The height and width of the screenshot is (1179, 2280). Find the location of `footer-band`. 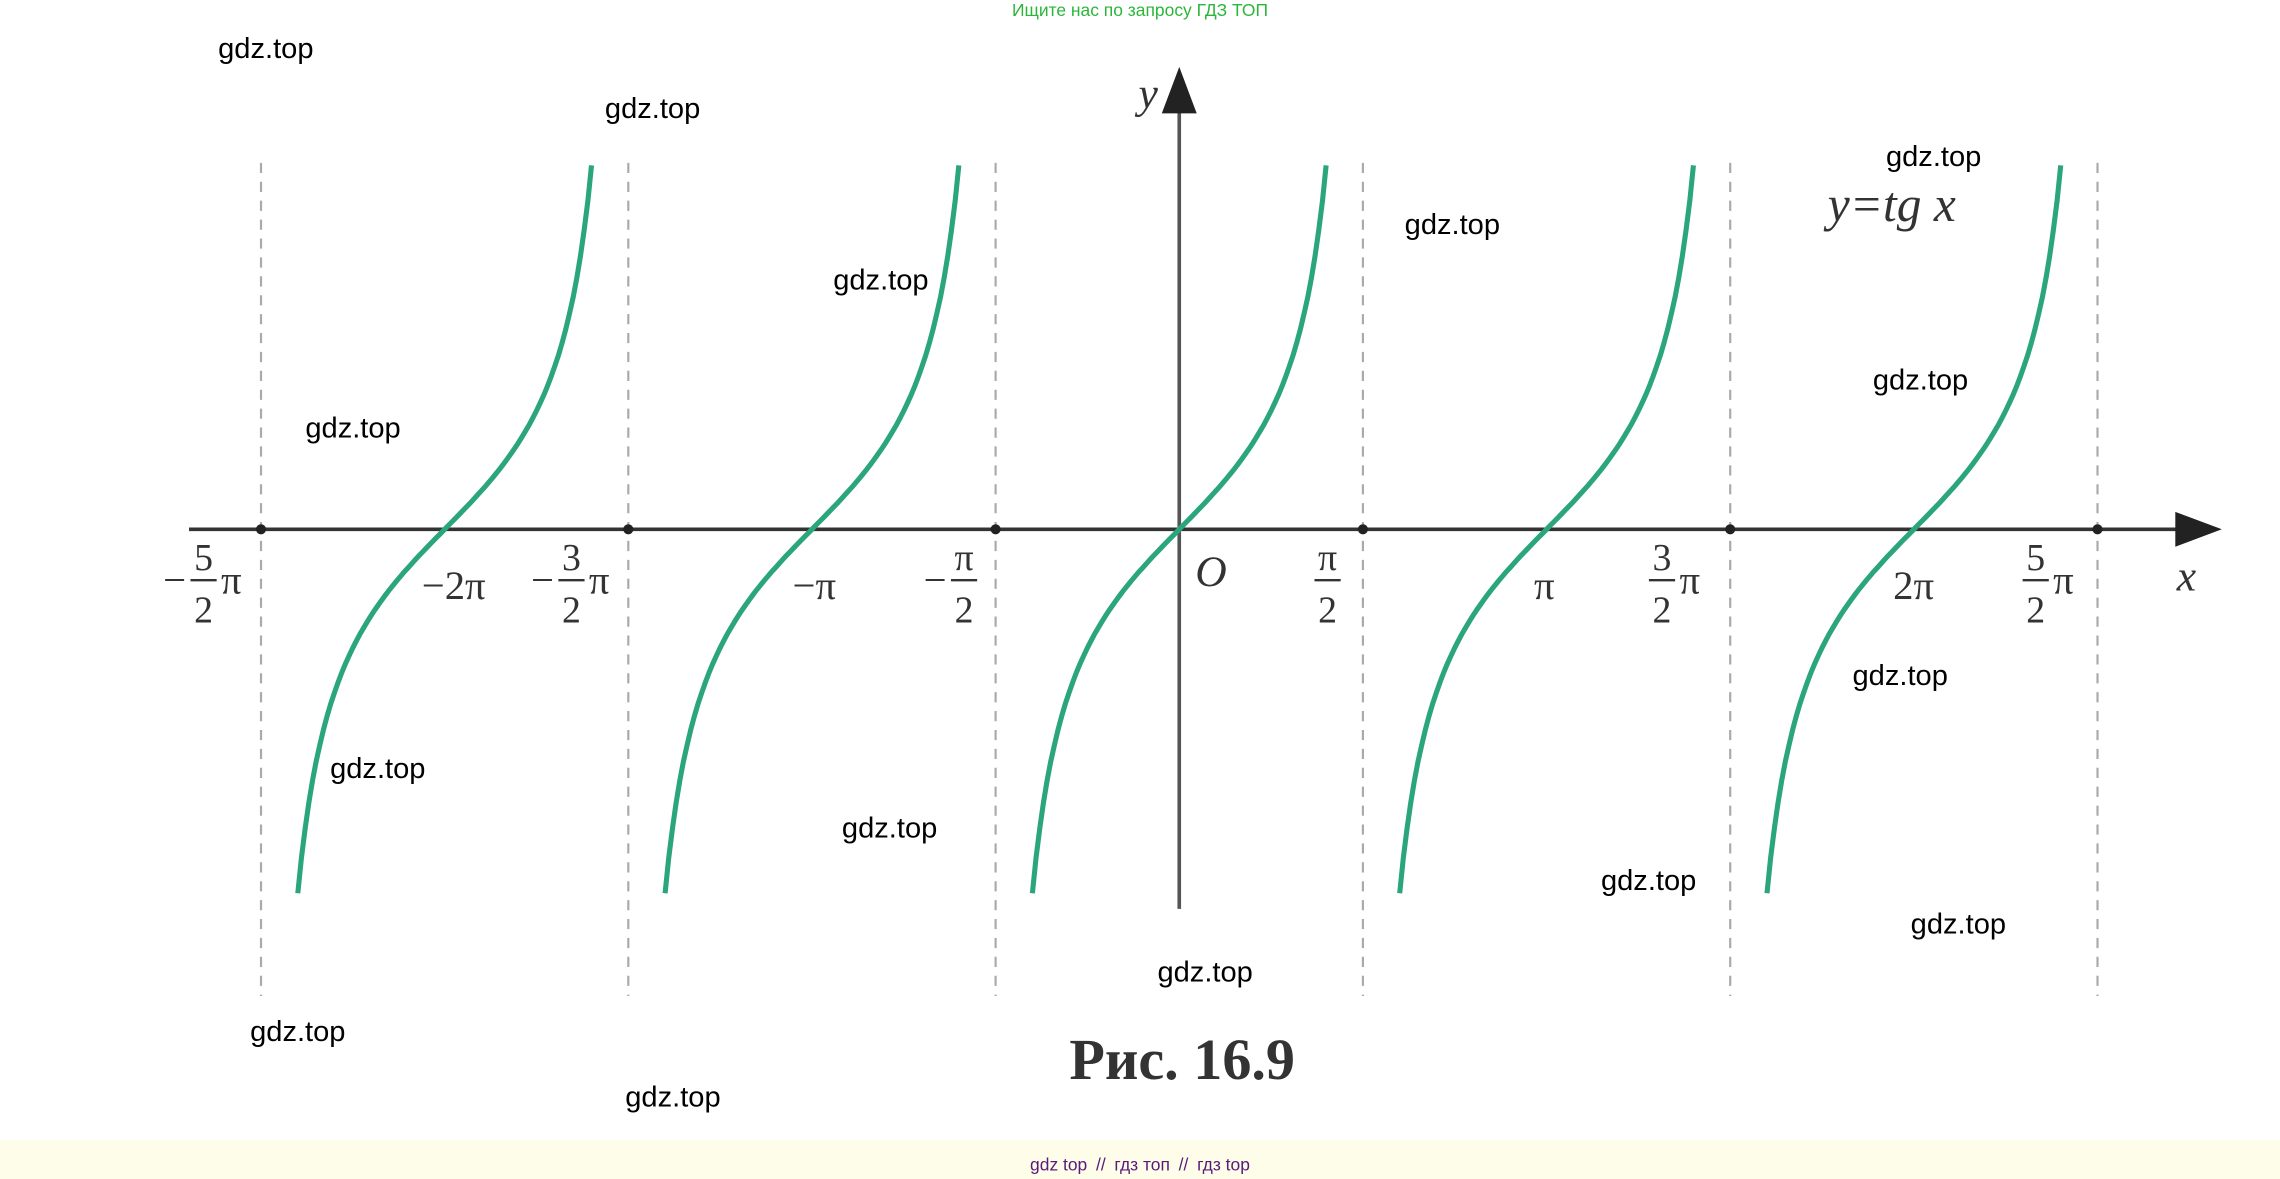

footer-band is located at coordinates (1140, 1159).